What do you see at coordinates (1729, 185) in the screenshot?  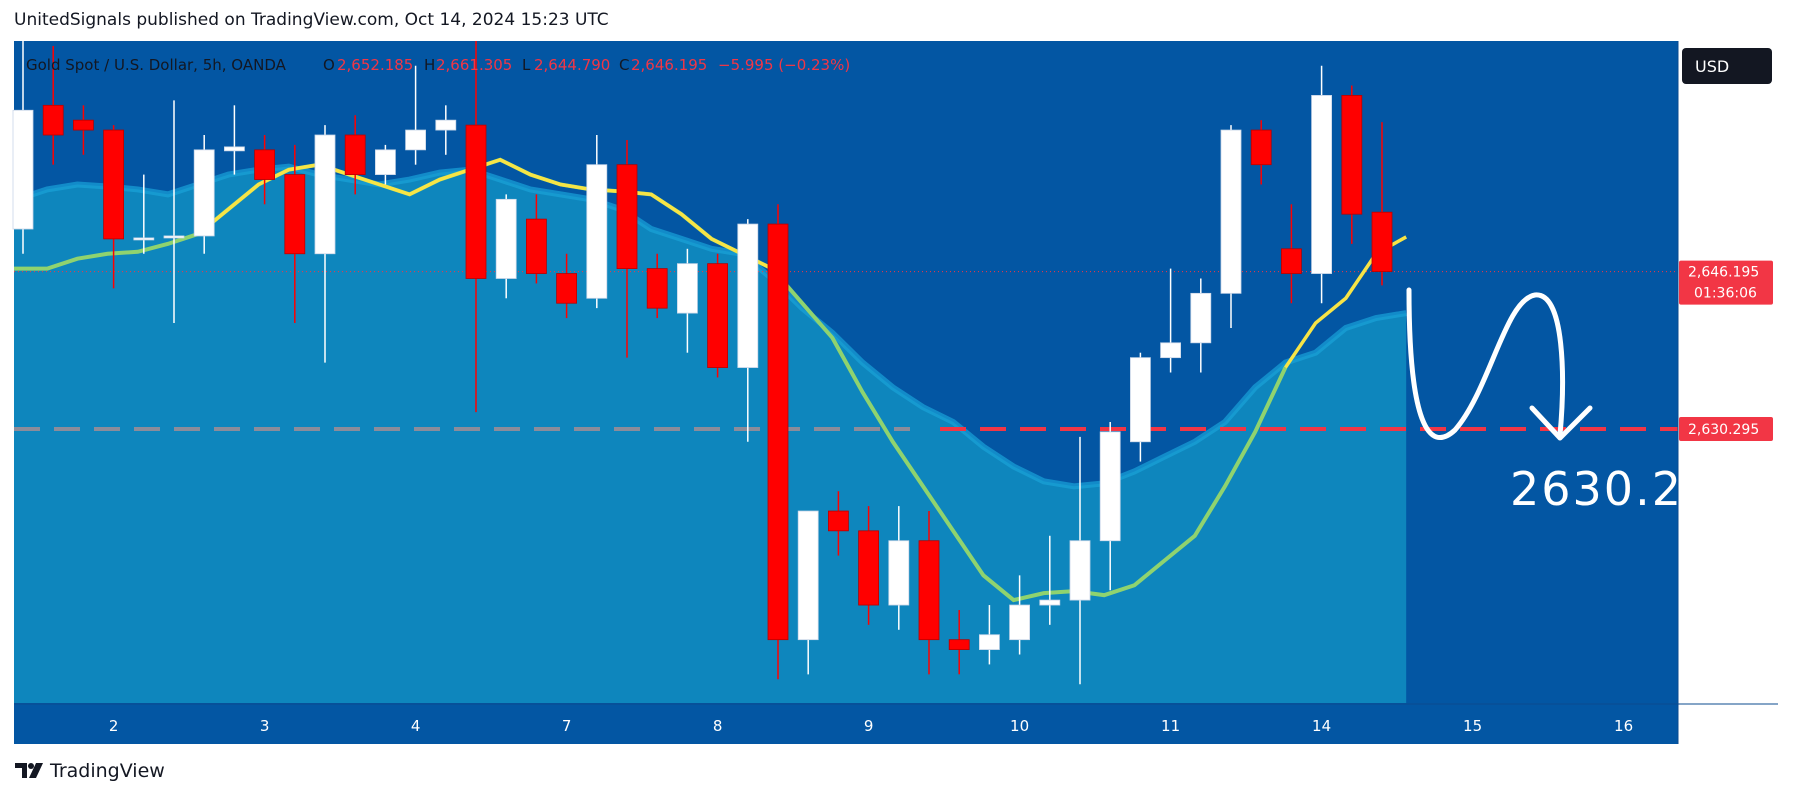 I see `price-axis-tick: 2,655.000` at bounding box center [1729, 185].